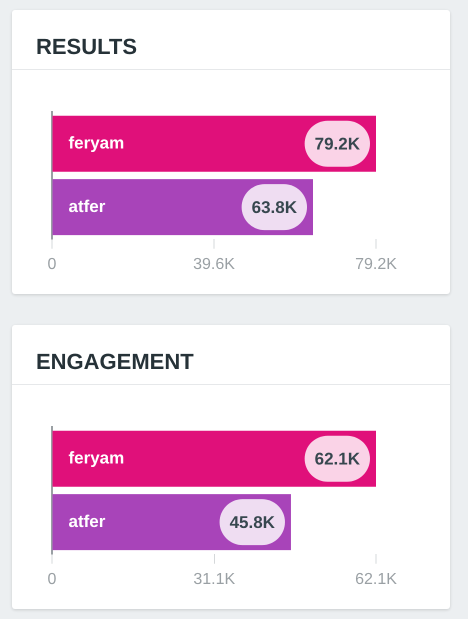 This screenshot has height=619, width=468. Describe the element at coordinates (231, 40) in the screenshot. I see `chart-title: RESULTS` at that location.